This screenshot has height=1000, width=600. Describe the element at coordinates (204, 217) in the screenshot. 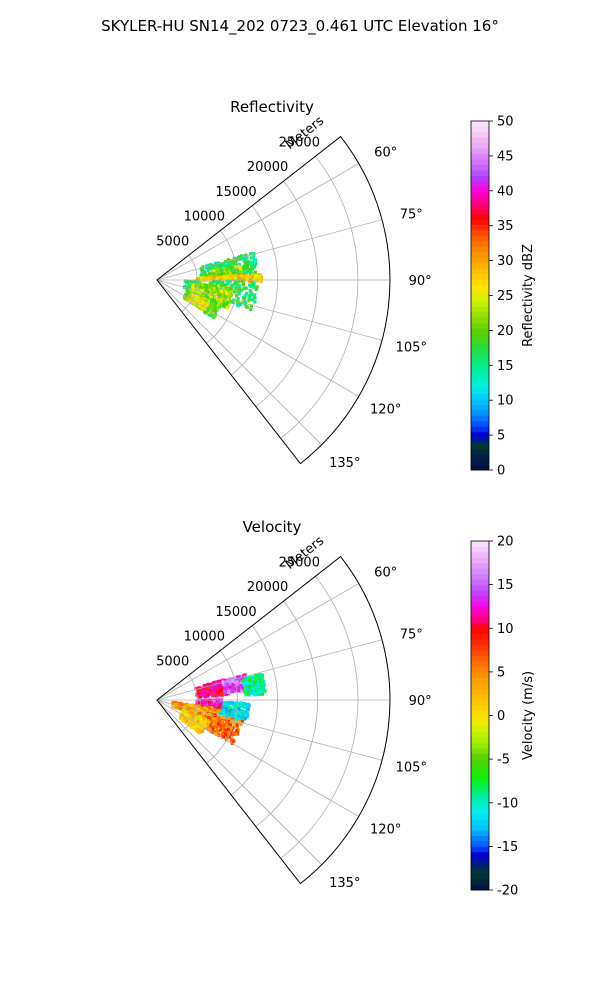

I see `radial-tick-label: 10000` at that location.